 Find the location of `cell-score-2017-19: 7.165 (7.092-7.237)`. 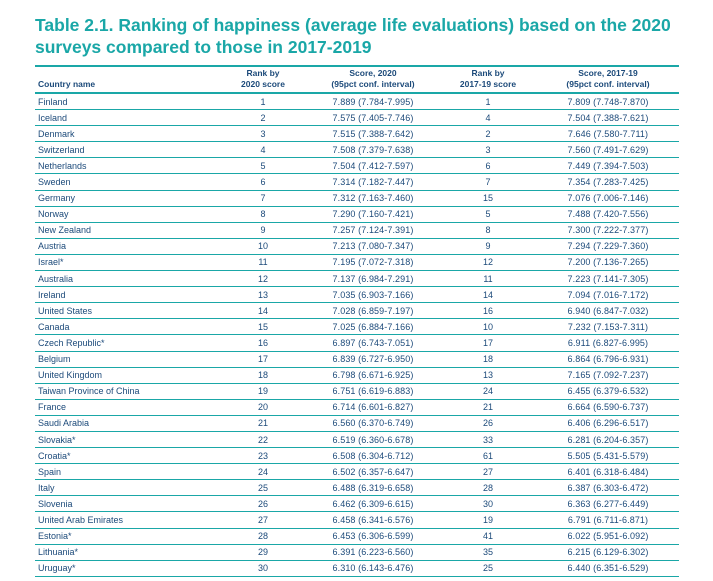

cell-score-2017-19: 7.165 (7.092-7.237) is located at coordinates (608, 375).